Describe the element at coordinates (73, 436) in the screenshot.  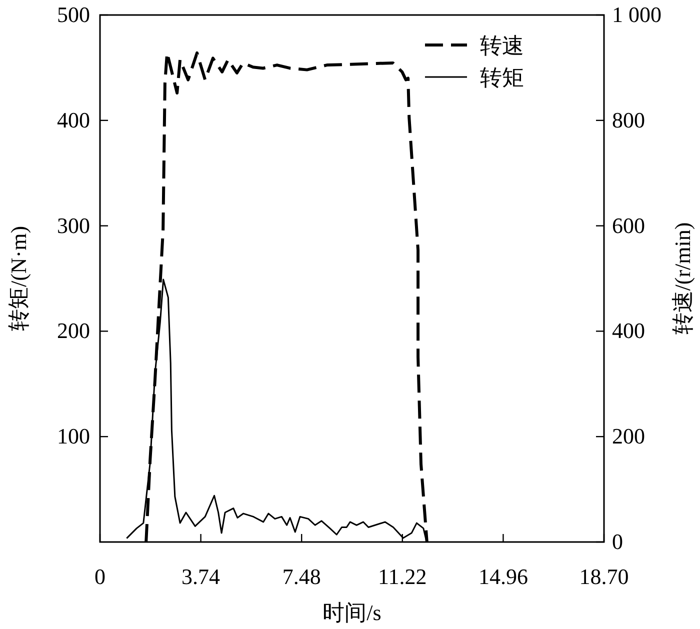
I see `y-tick-label: 100` at that location.